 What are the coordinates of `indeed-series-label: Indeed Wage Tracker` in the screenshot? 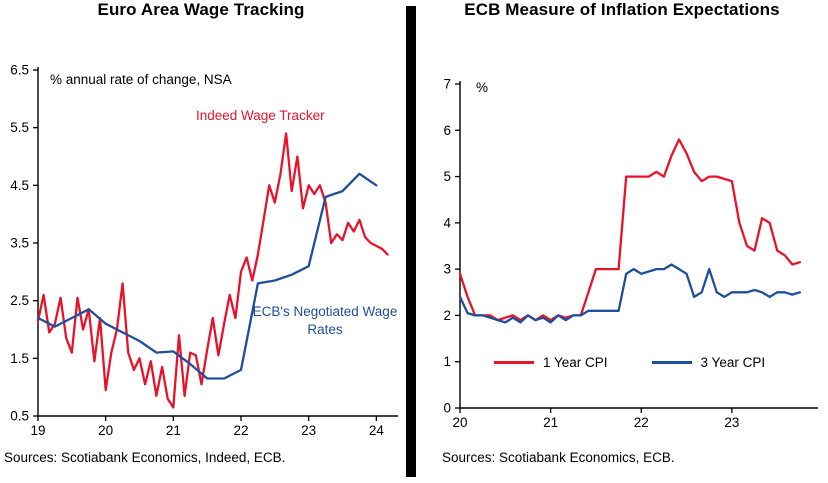 It's located at (260, 115).